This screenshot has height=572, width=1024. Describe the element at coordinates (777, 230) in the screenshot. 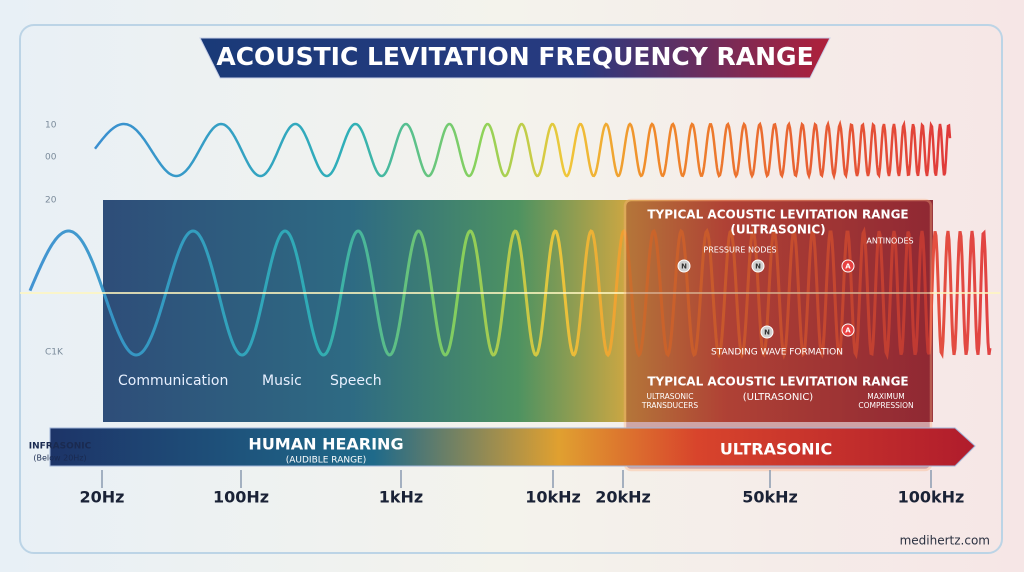

I see `levitation-heading-sub: (ULTRASONIC)` at that location.